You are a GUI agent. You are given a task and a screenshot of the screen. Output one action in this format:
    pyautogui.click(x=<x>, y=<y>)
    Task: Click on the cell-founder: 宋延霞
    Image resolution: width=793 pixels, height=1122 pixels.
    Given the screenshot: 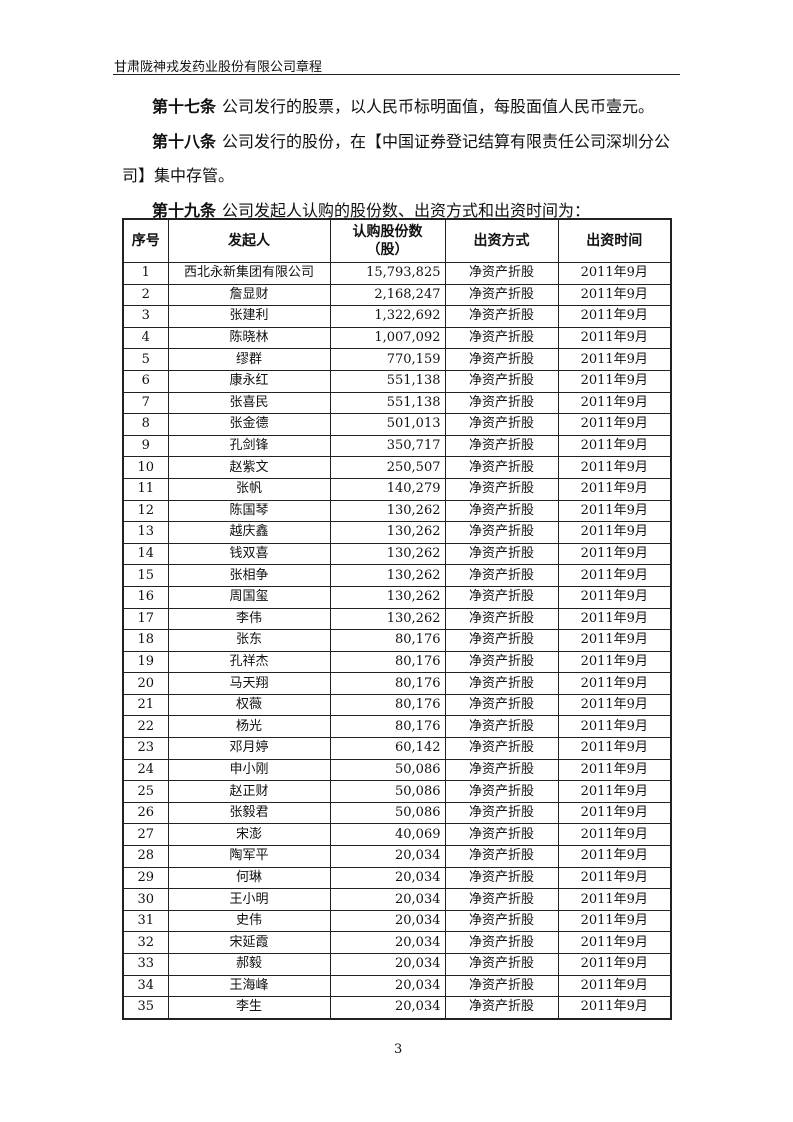 What is the action you would take?
    pyautogui.click(x=249, y=942)
    